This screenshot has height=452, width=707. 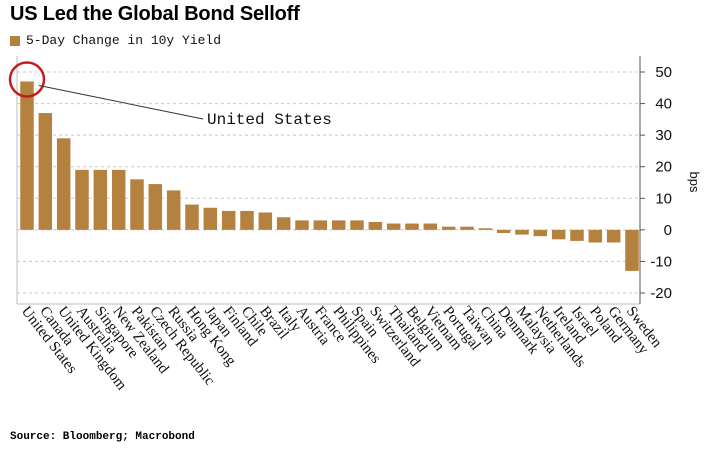 What do you see at coordinates (27, 79) in the screenshot?
I see `annotation-circle` at bounding box center [27, 79].